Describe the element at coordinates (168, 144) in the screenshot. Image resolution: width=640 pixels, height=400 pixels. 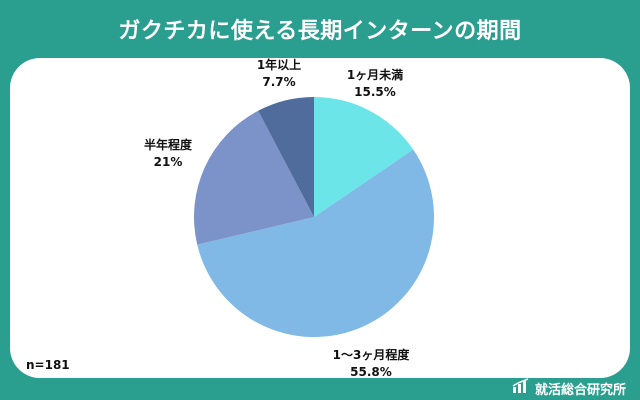
I see `slice-category-label: 半年程度` at that location.